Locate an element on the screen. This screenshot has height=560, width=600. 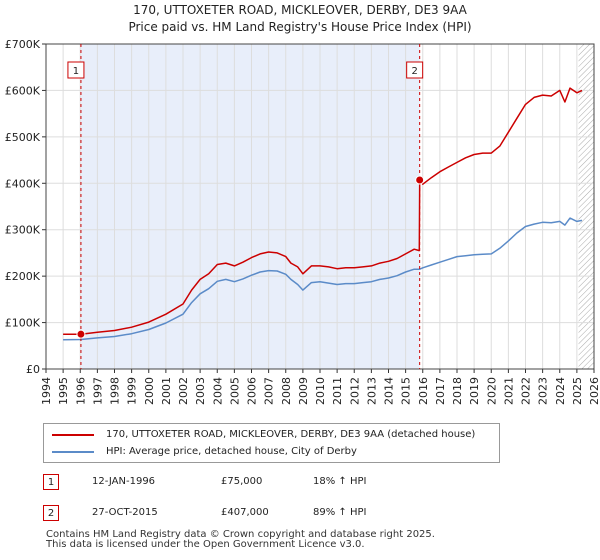
legend-swatch-property is located at coordinates (73, 435).